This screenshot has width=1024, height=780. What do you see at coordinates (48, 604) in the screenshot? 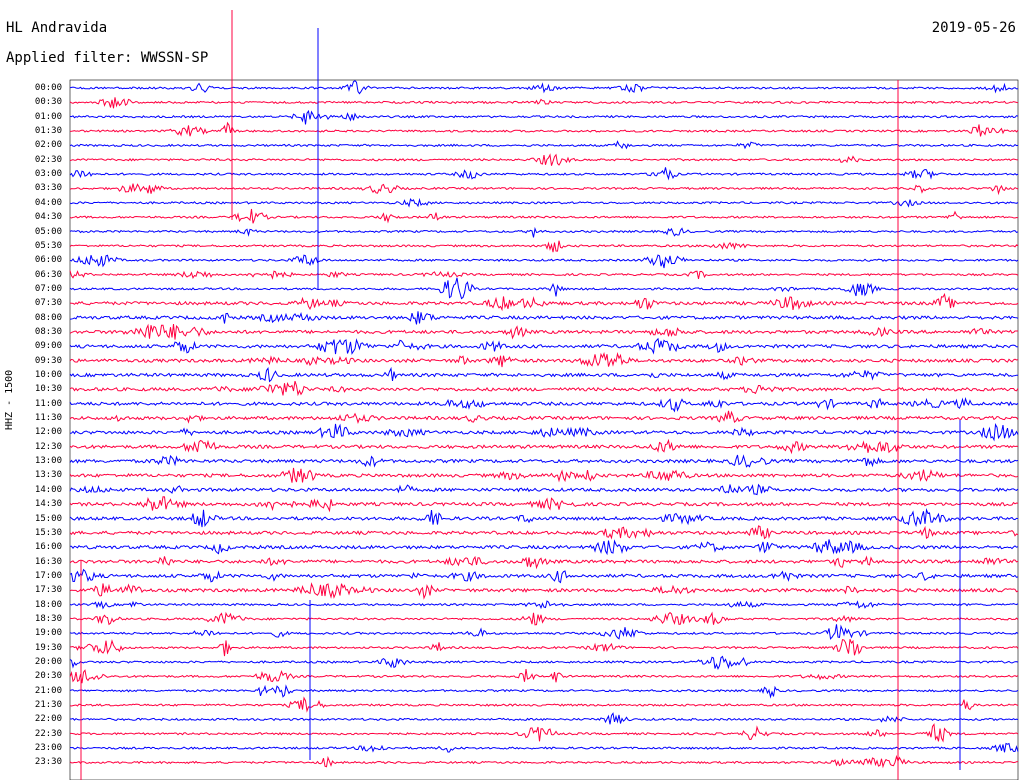
I see `time-label: 18:00` at bounding box center [48, 604].